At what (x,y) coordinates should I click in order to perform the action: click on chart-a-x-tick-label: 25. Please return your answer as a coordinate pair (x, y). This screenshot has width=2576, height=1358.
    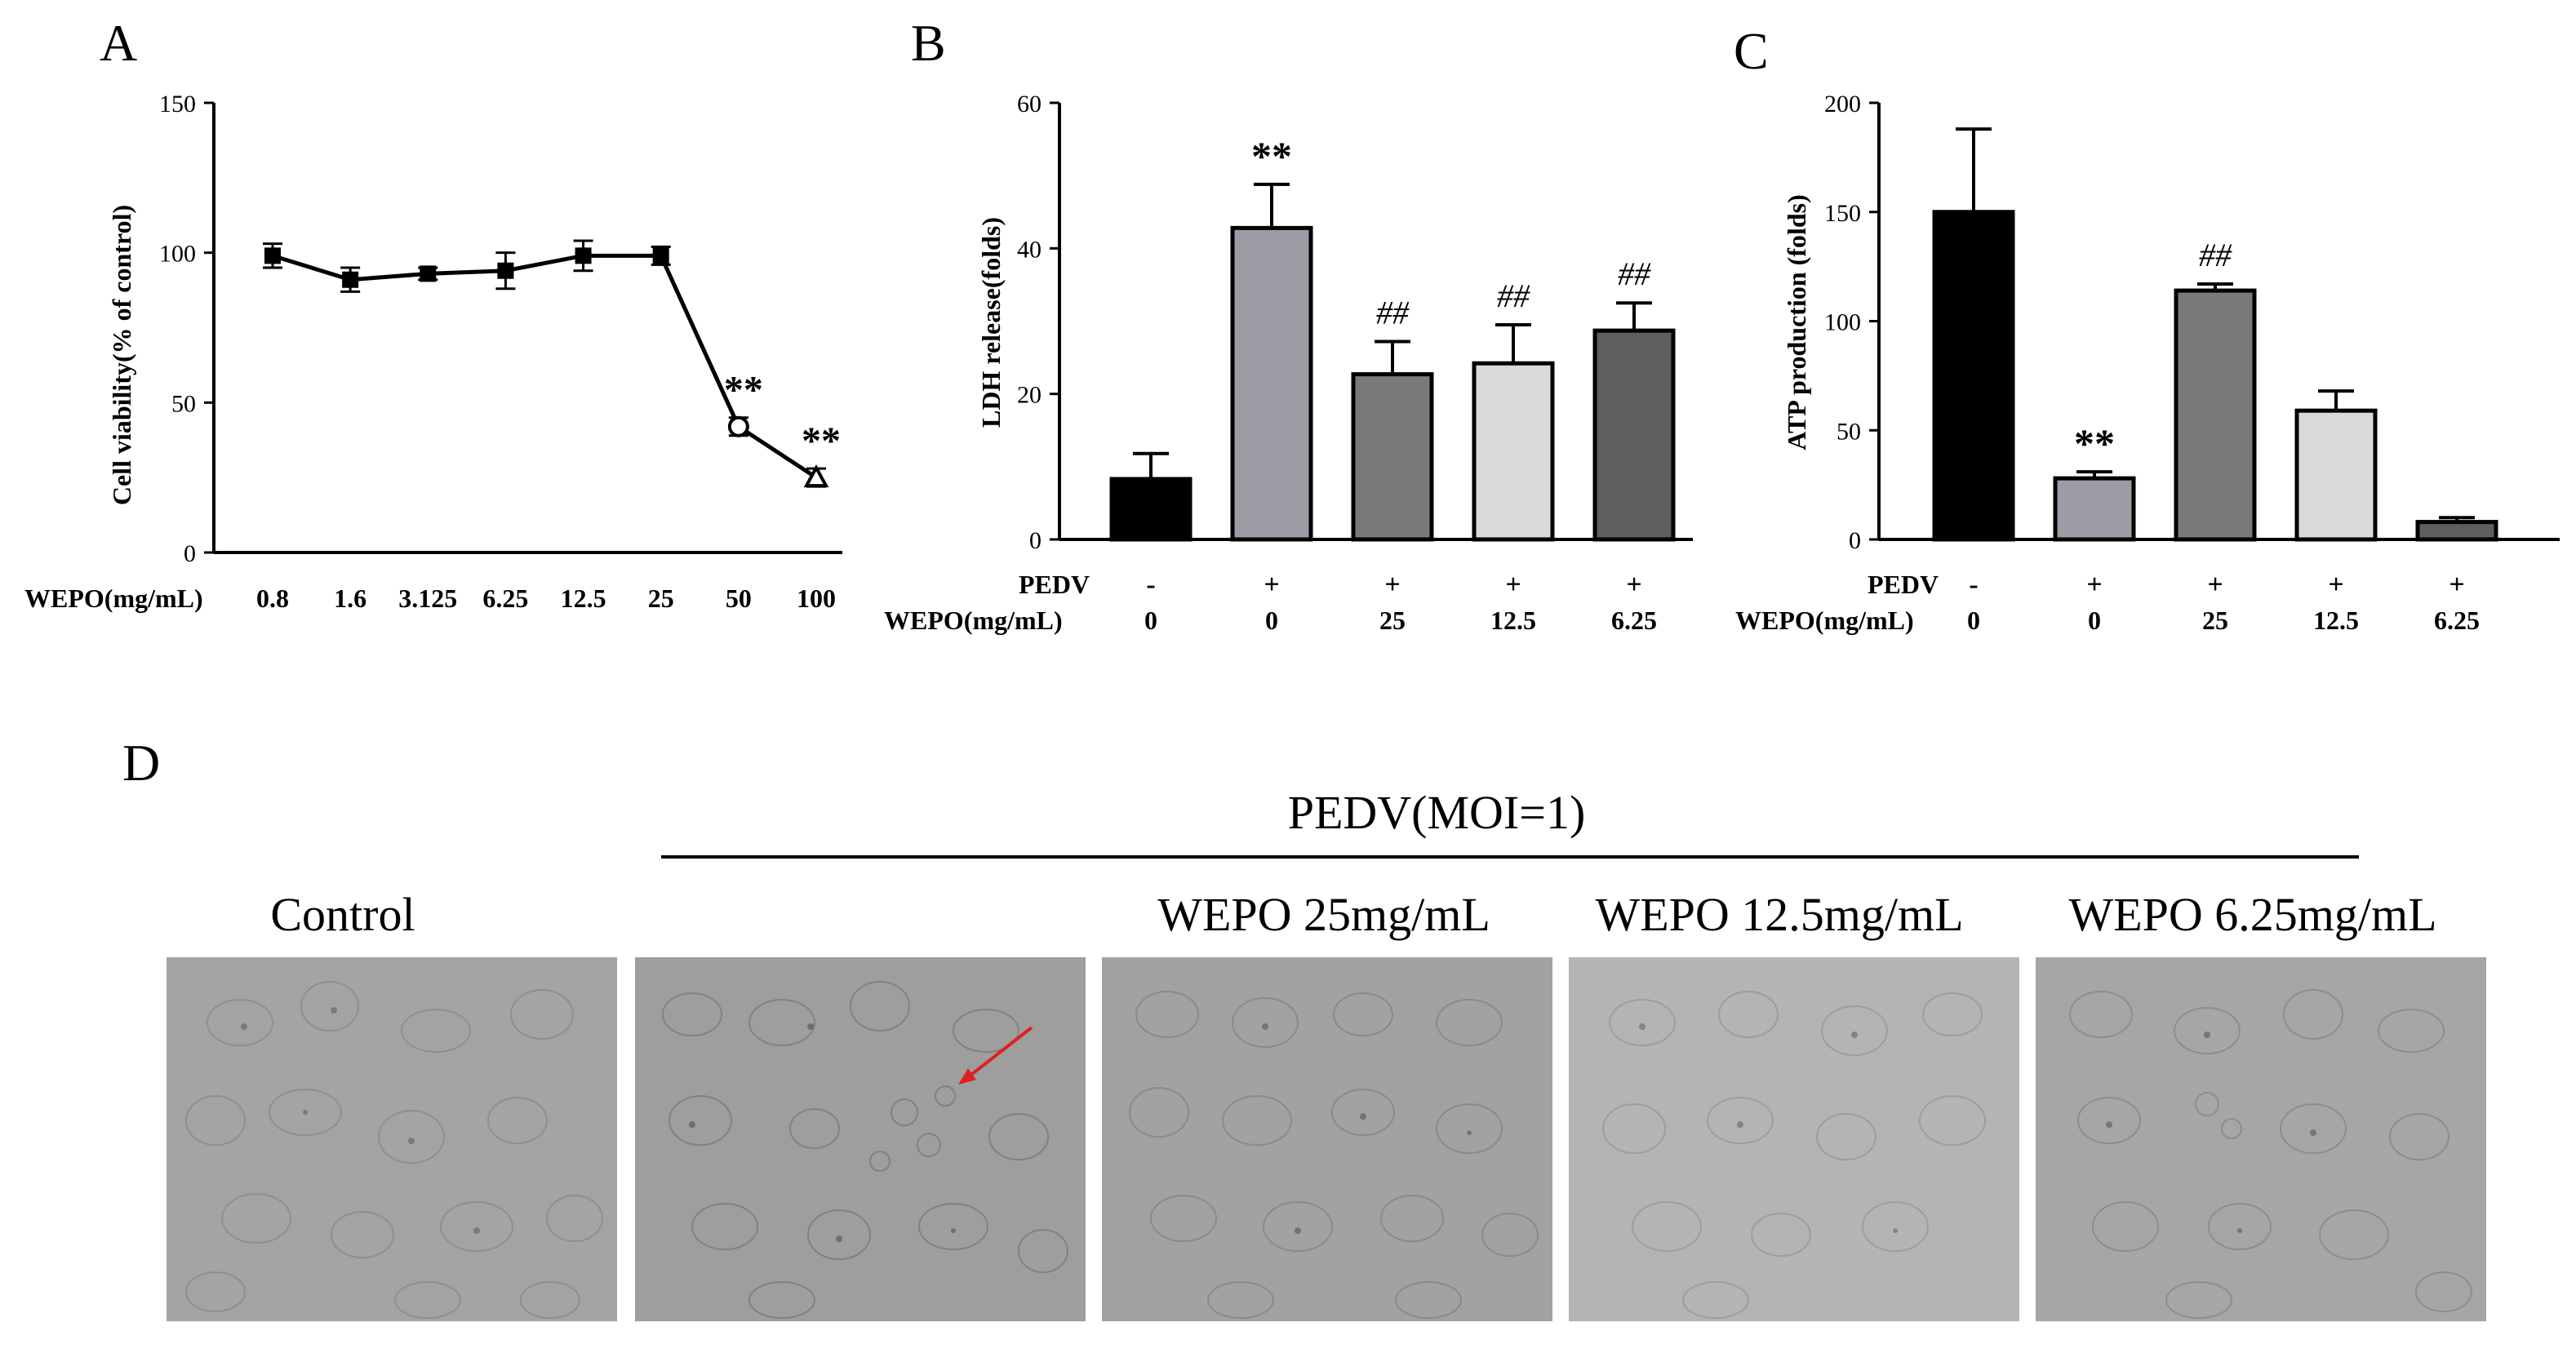
    Looking at the image, I should click on (661, 598).